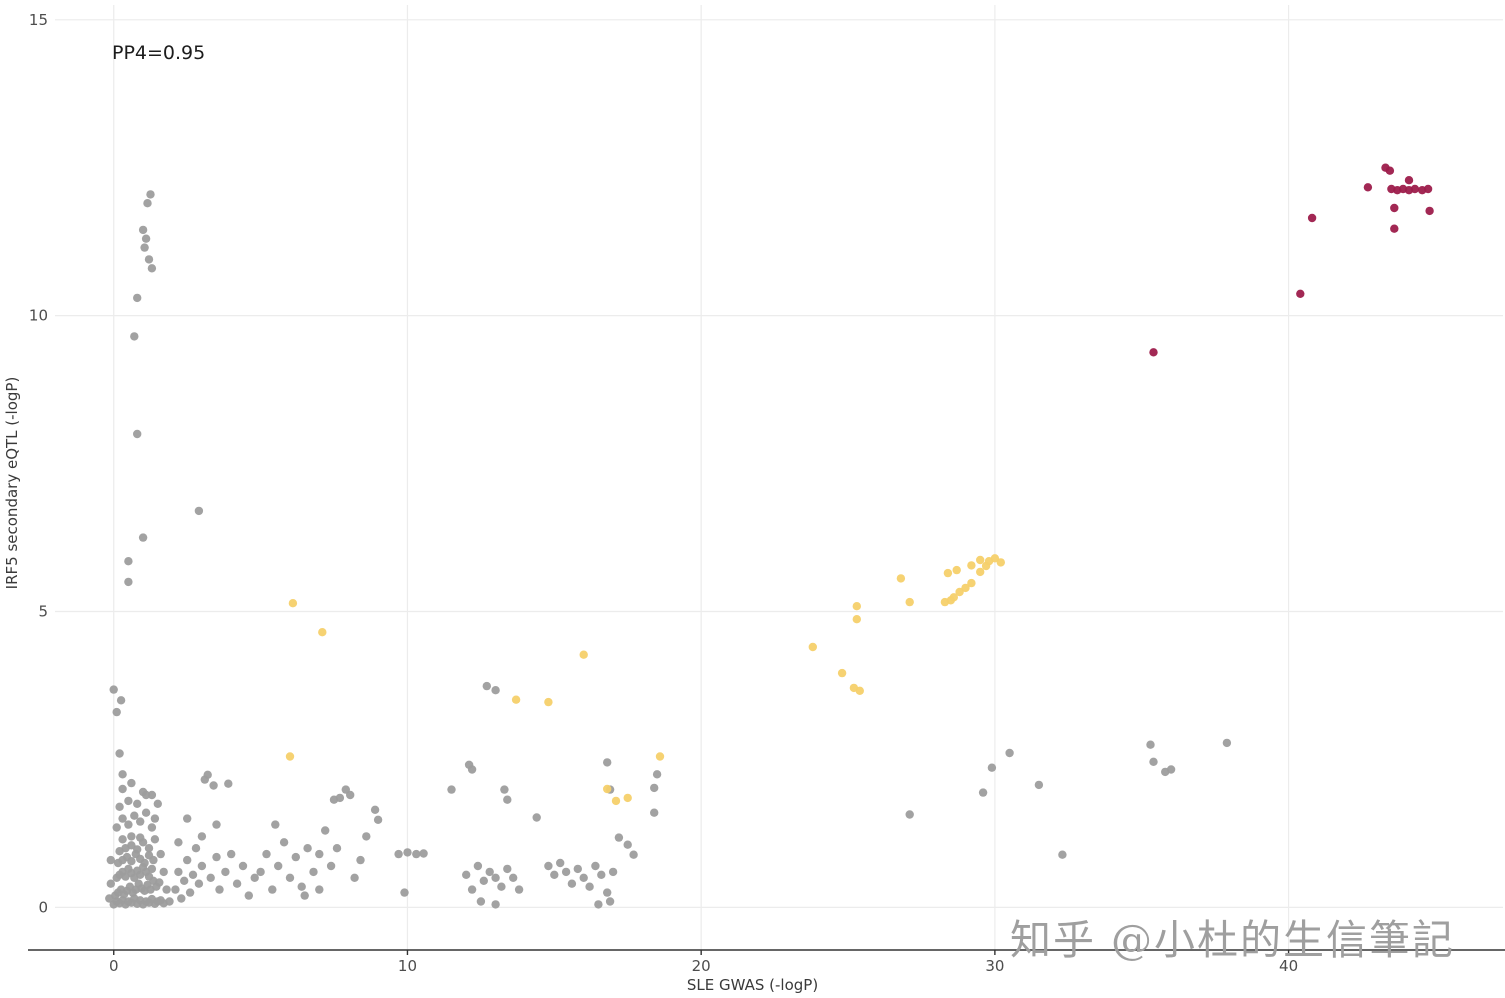  I want to click on x-tick-label: 30, so click(994, 966).